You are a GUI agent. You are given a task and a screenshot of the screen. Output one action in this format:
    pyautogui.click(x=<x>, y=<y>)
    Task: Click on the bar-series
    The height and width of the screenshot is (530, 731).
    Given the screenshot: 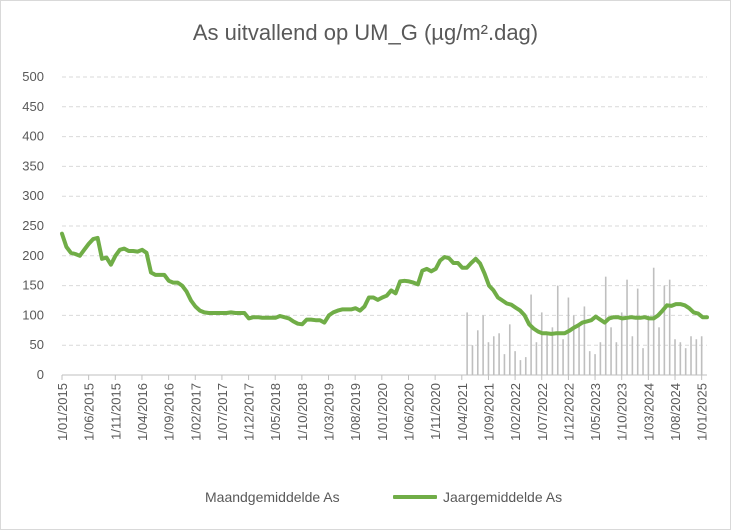 What is the action you would take?
    pyautogui.click(x=584, y=321)
    